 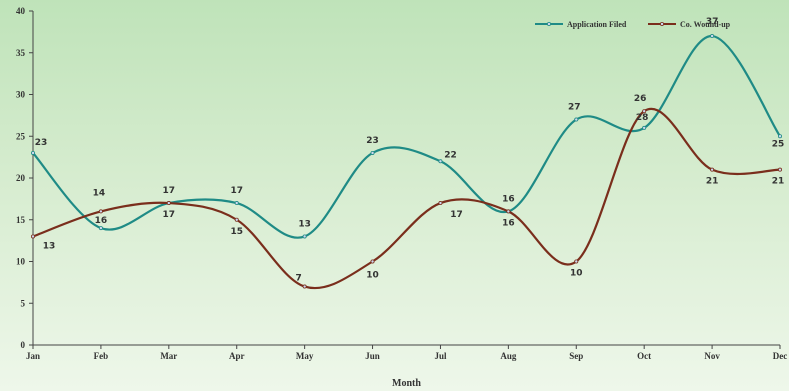 What do you see at coordinates (101, 356) in the screenshot?
I see `x-tick-label: Feb` at bounding box center [101, 356].